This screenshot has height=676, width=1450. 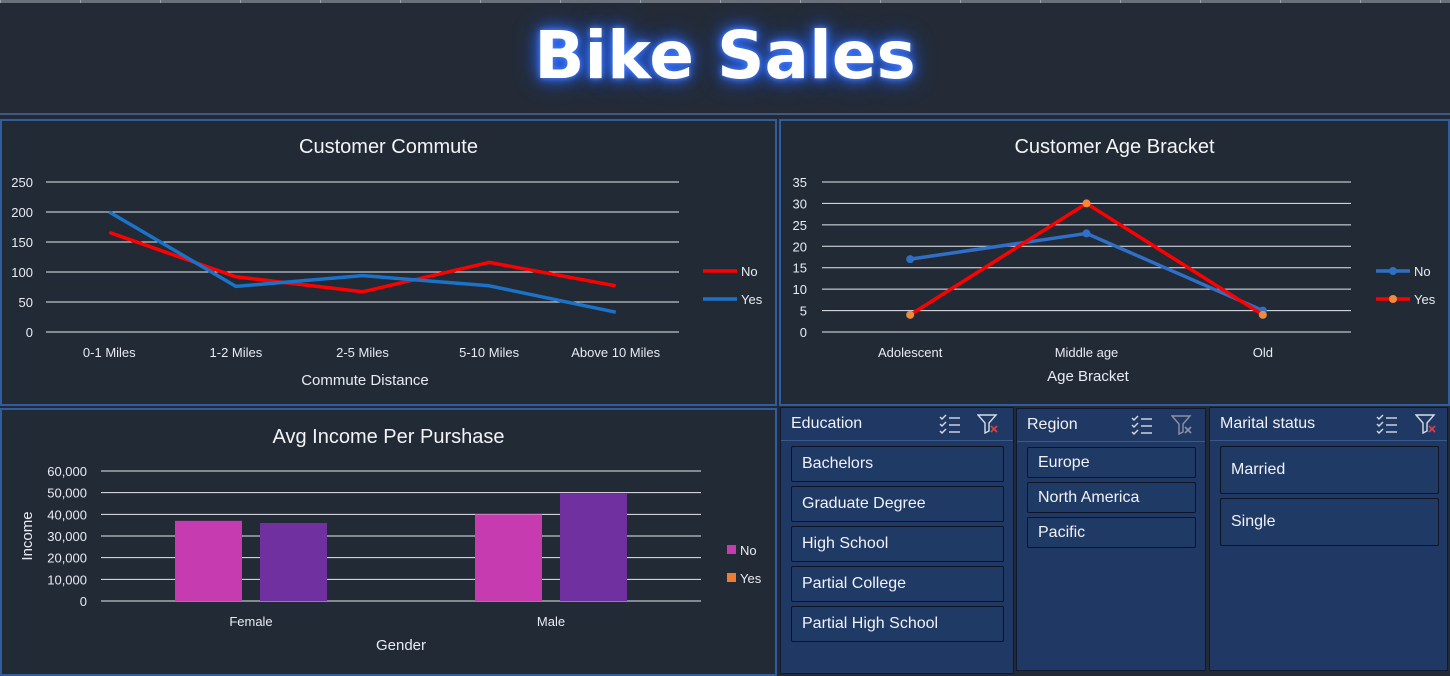 I want to click on slicer-item-bachelors: Bachelors, so click(x=897, y=464).